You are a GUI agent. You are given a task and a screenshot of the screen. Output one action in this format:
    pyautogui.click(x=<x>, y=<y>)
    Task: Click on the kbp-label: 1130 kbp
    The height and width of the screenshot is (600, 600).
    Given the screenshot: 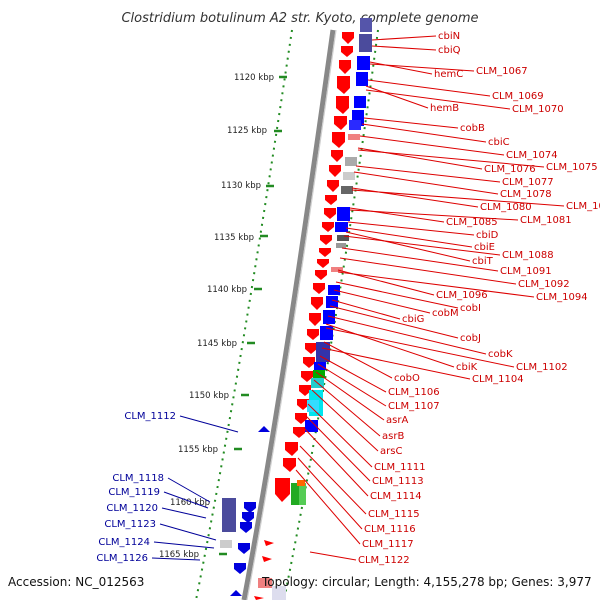 What is the action you would take?
    pyautogui.click(x=241, y=186)
    